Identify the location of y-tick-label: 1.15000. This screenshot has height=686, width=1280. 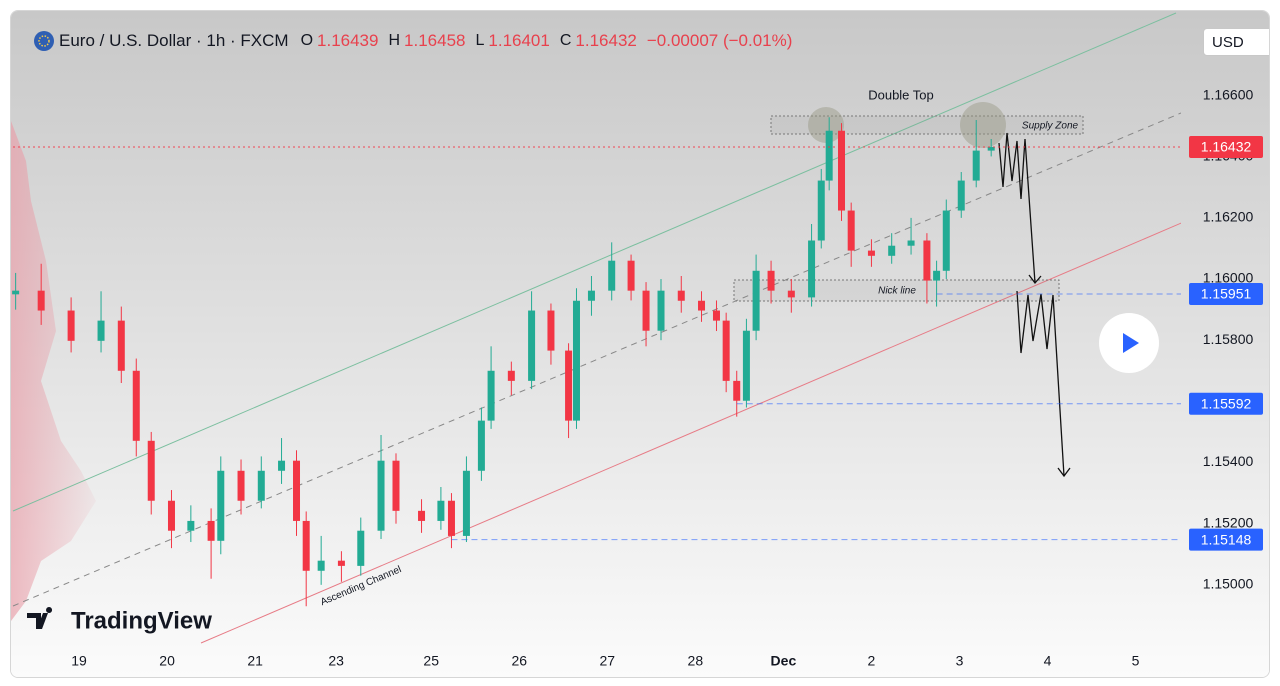
(1228, 584).